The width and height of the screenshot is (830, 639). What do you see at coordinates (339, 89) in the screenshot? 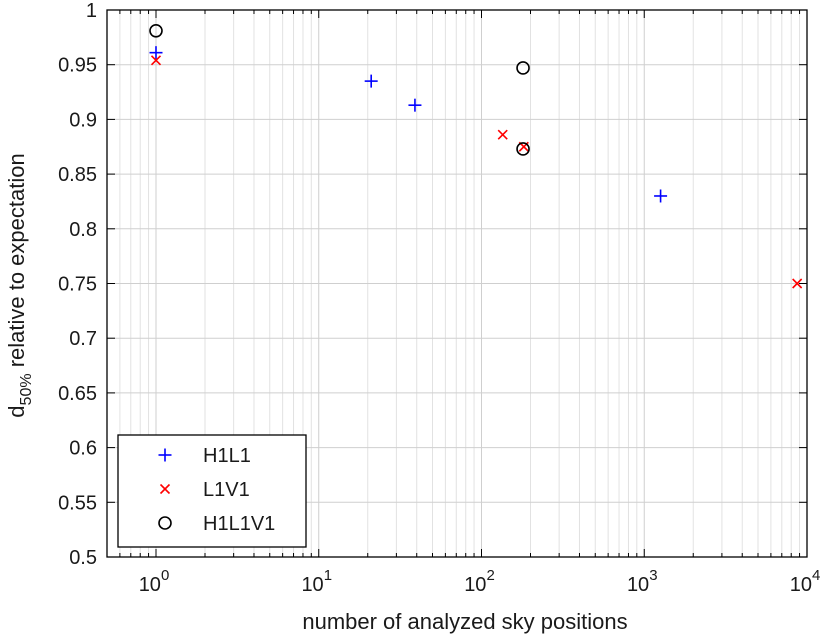
I see `series-h1l1v1` at bounding box center [339, 89].